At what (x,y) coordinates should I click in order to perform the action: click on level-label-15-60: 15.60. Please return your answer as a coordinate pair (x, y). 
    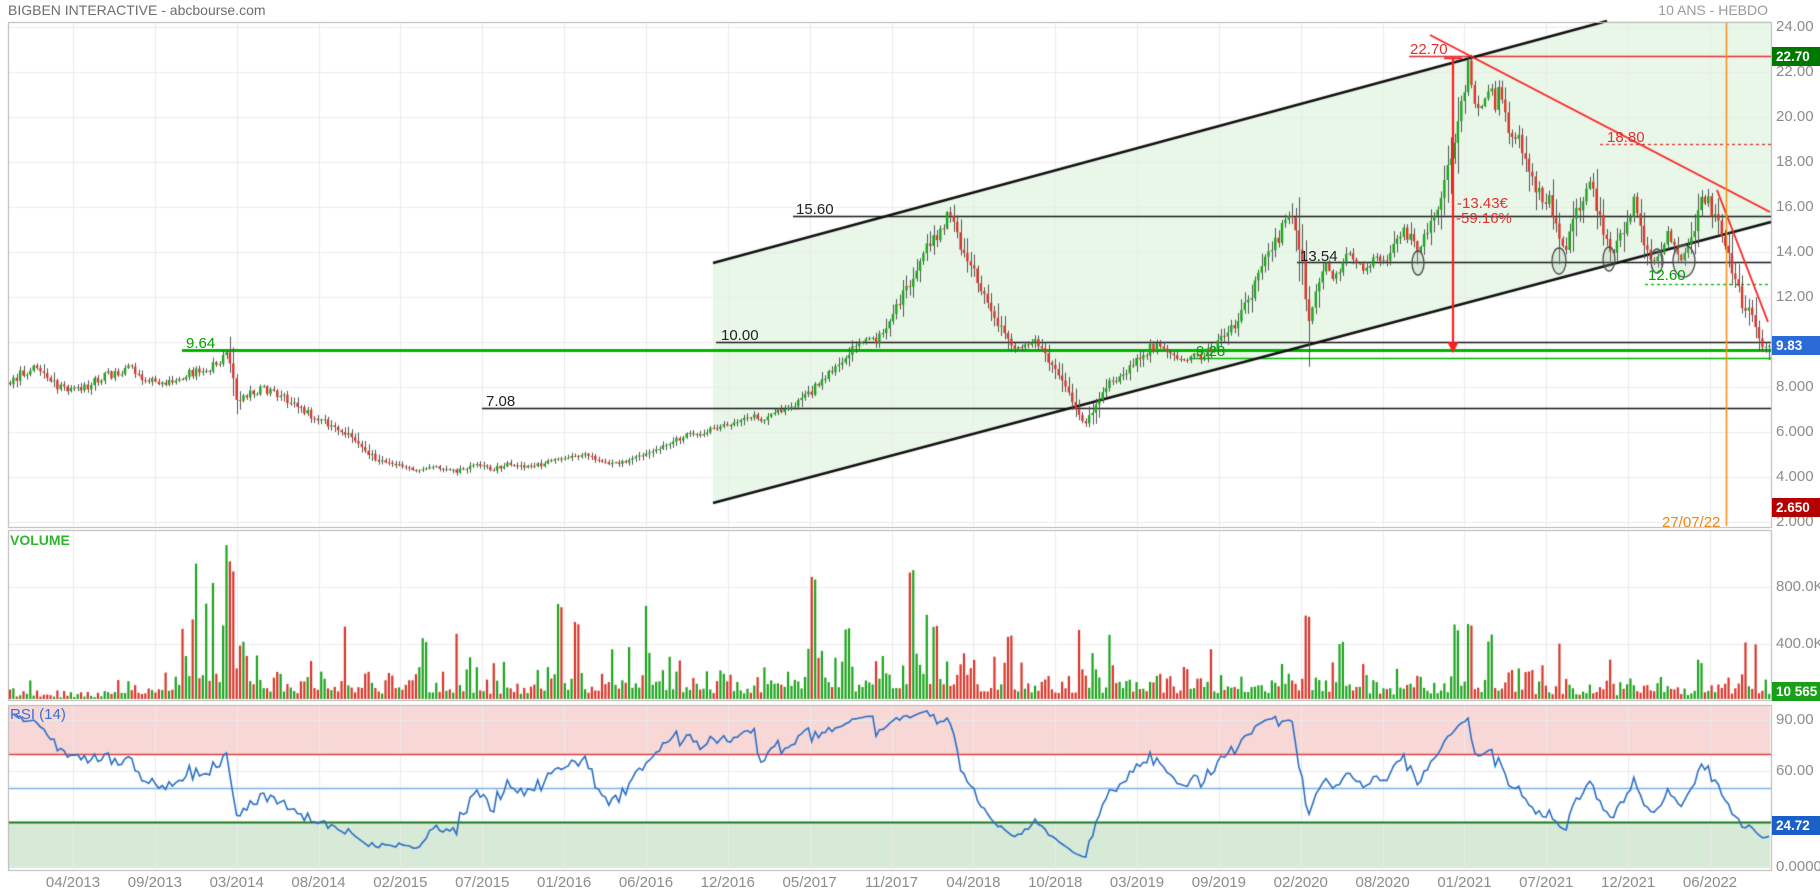
    Looking at the image, I should click on (815, 209).